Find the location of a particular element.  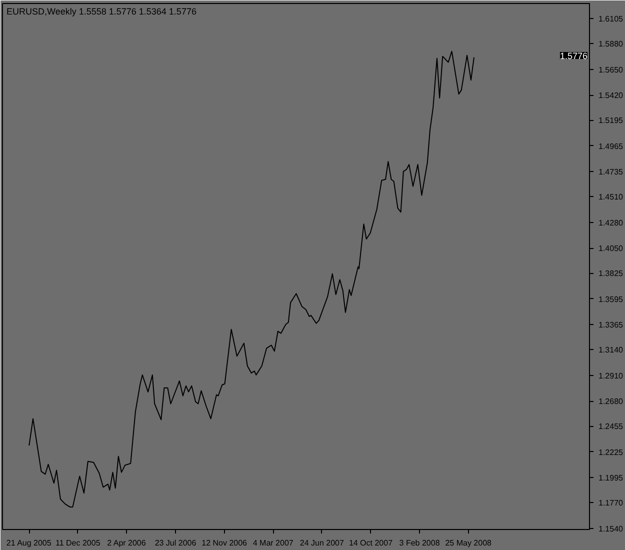

y-tick-label: 1.3365 is located at coordinates (611, 325).